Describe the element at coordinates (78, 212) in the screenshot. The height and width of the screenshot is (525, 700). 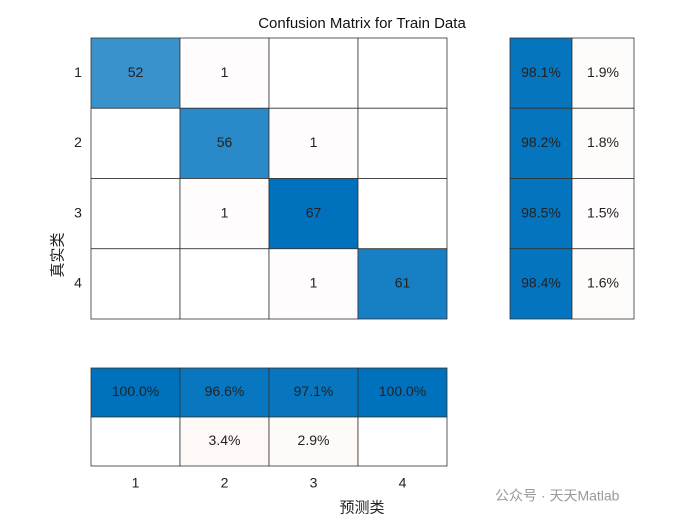
I see `y-tick-label: 3` at that location.